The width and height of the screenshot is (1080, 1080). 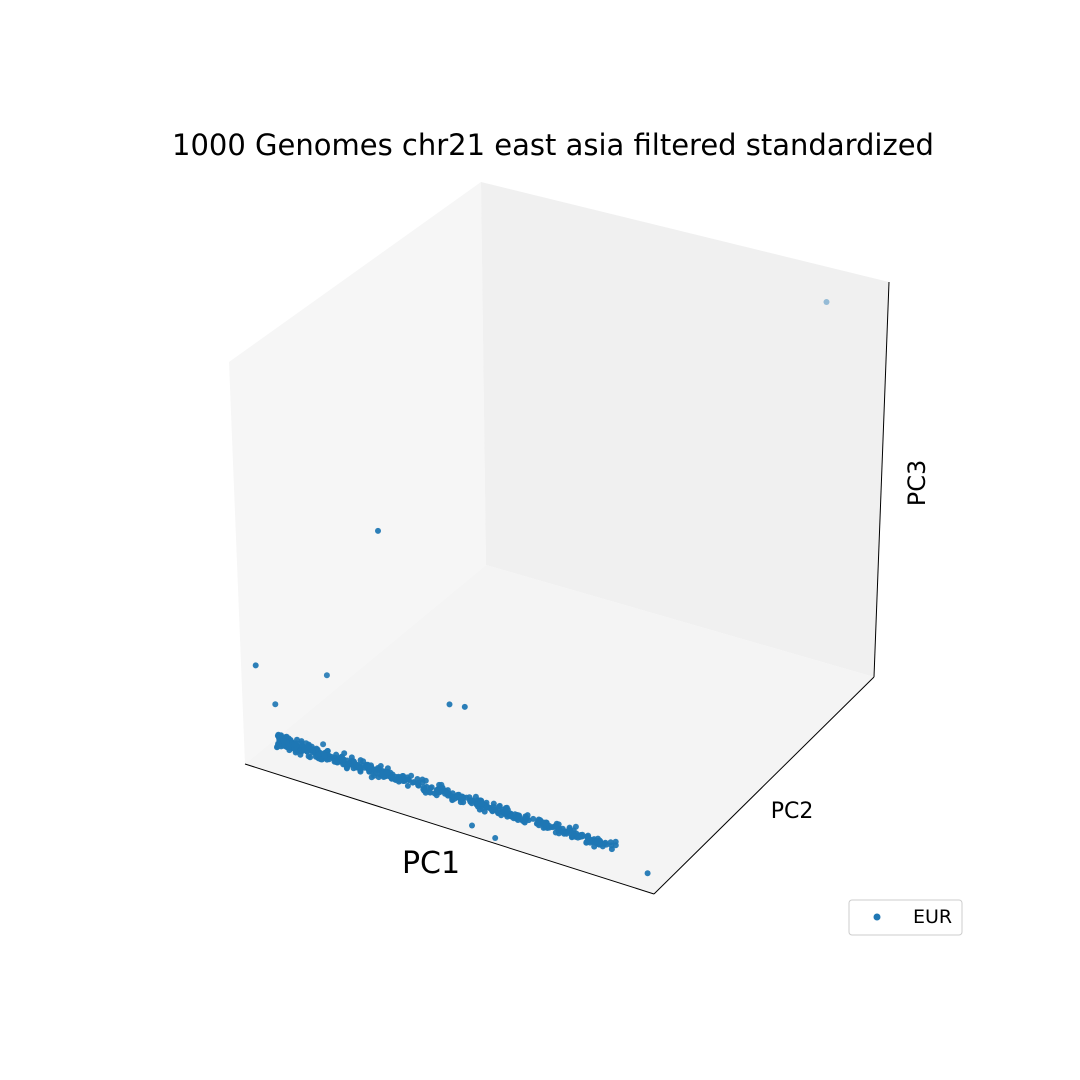 I want to click on pc1-axis-line, so click(x=449, y=829).